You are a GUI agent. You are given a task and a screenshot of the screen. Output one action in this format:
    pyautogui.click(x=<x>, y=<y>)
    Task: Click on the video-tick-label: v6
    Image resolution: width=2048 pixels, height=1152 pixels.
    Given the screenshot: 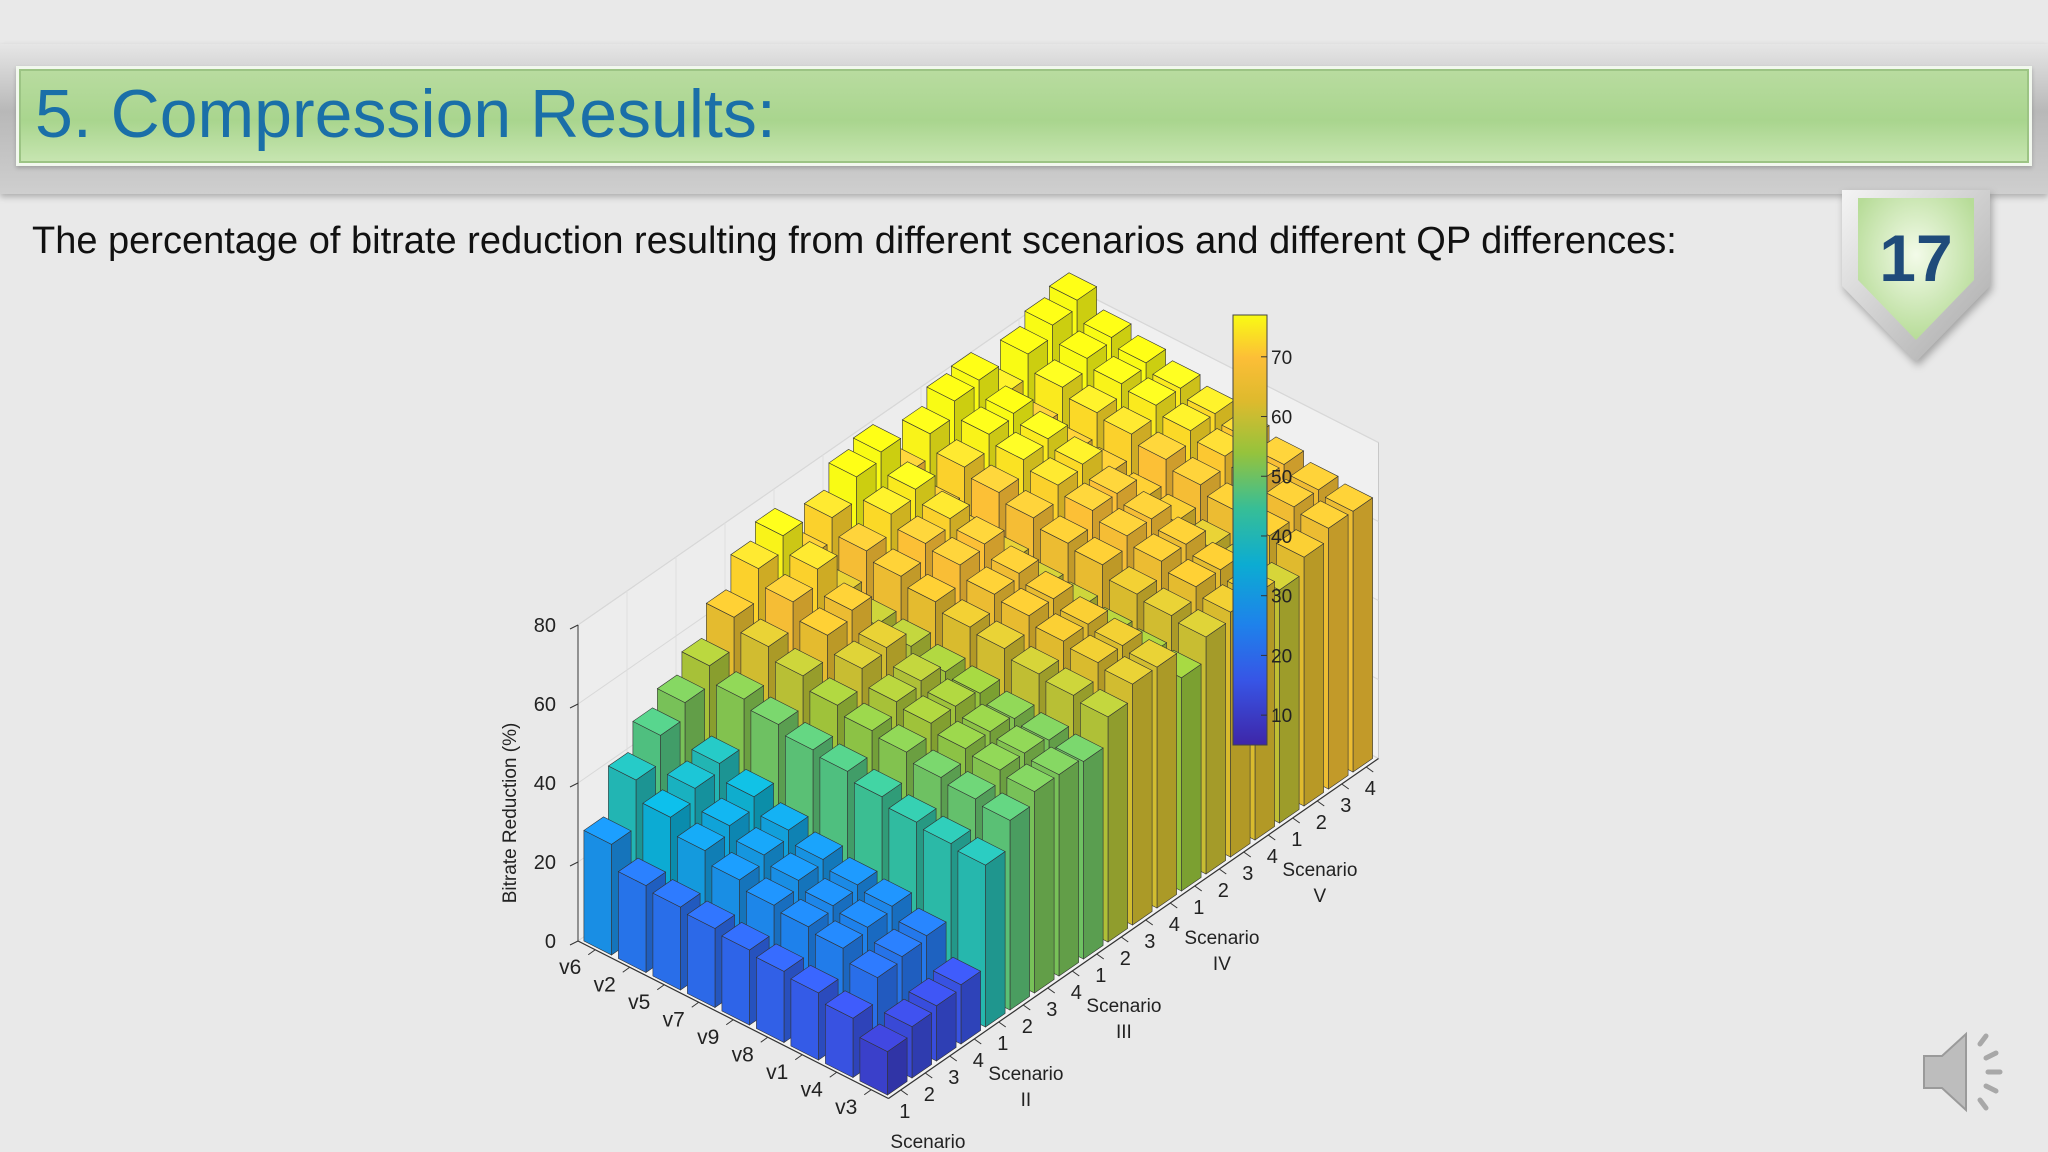 What is the action you would take?
    pyautogui.click(x=570, y=967)
    